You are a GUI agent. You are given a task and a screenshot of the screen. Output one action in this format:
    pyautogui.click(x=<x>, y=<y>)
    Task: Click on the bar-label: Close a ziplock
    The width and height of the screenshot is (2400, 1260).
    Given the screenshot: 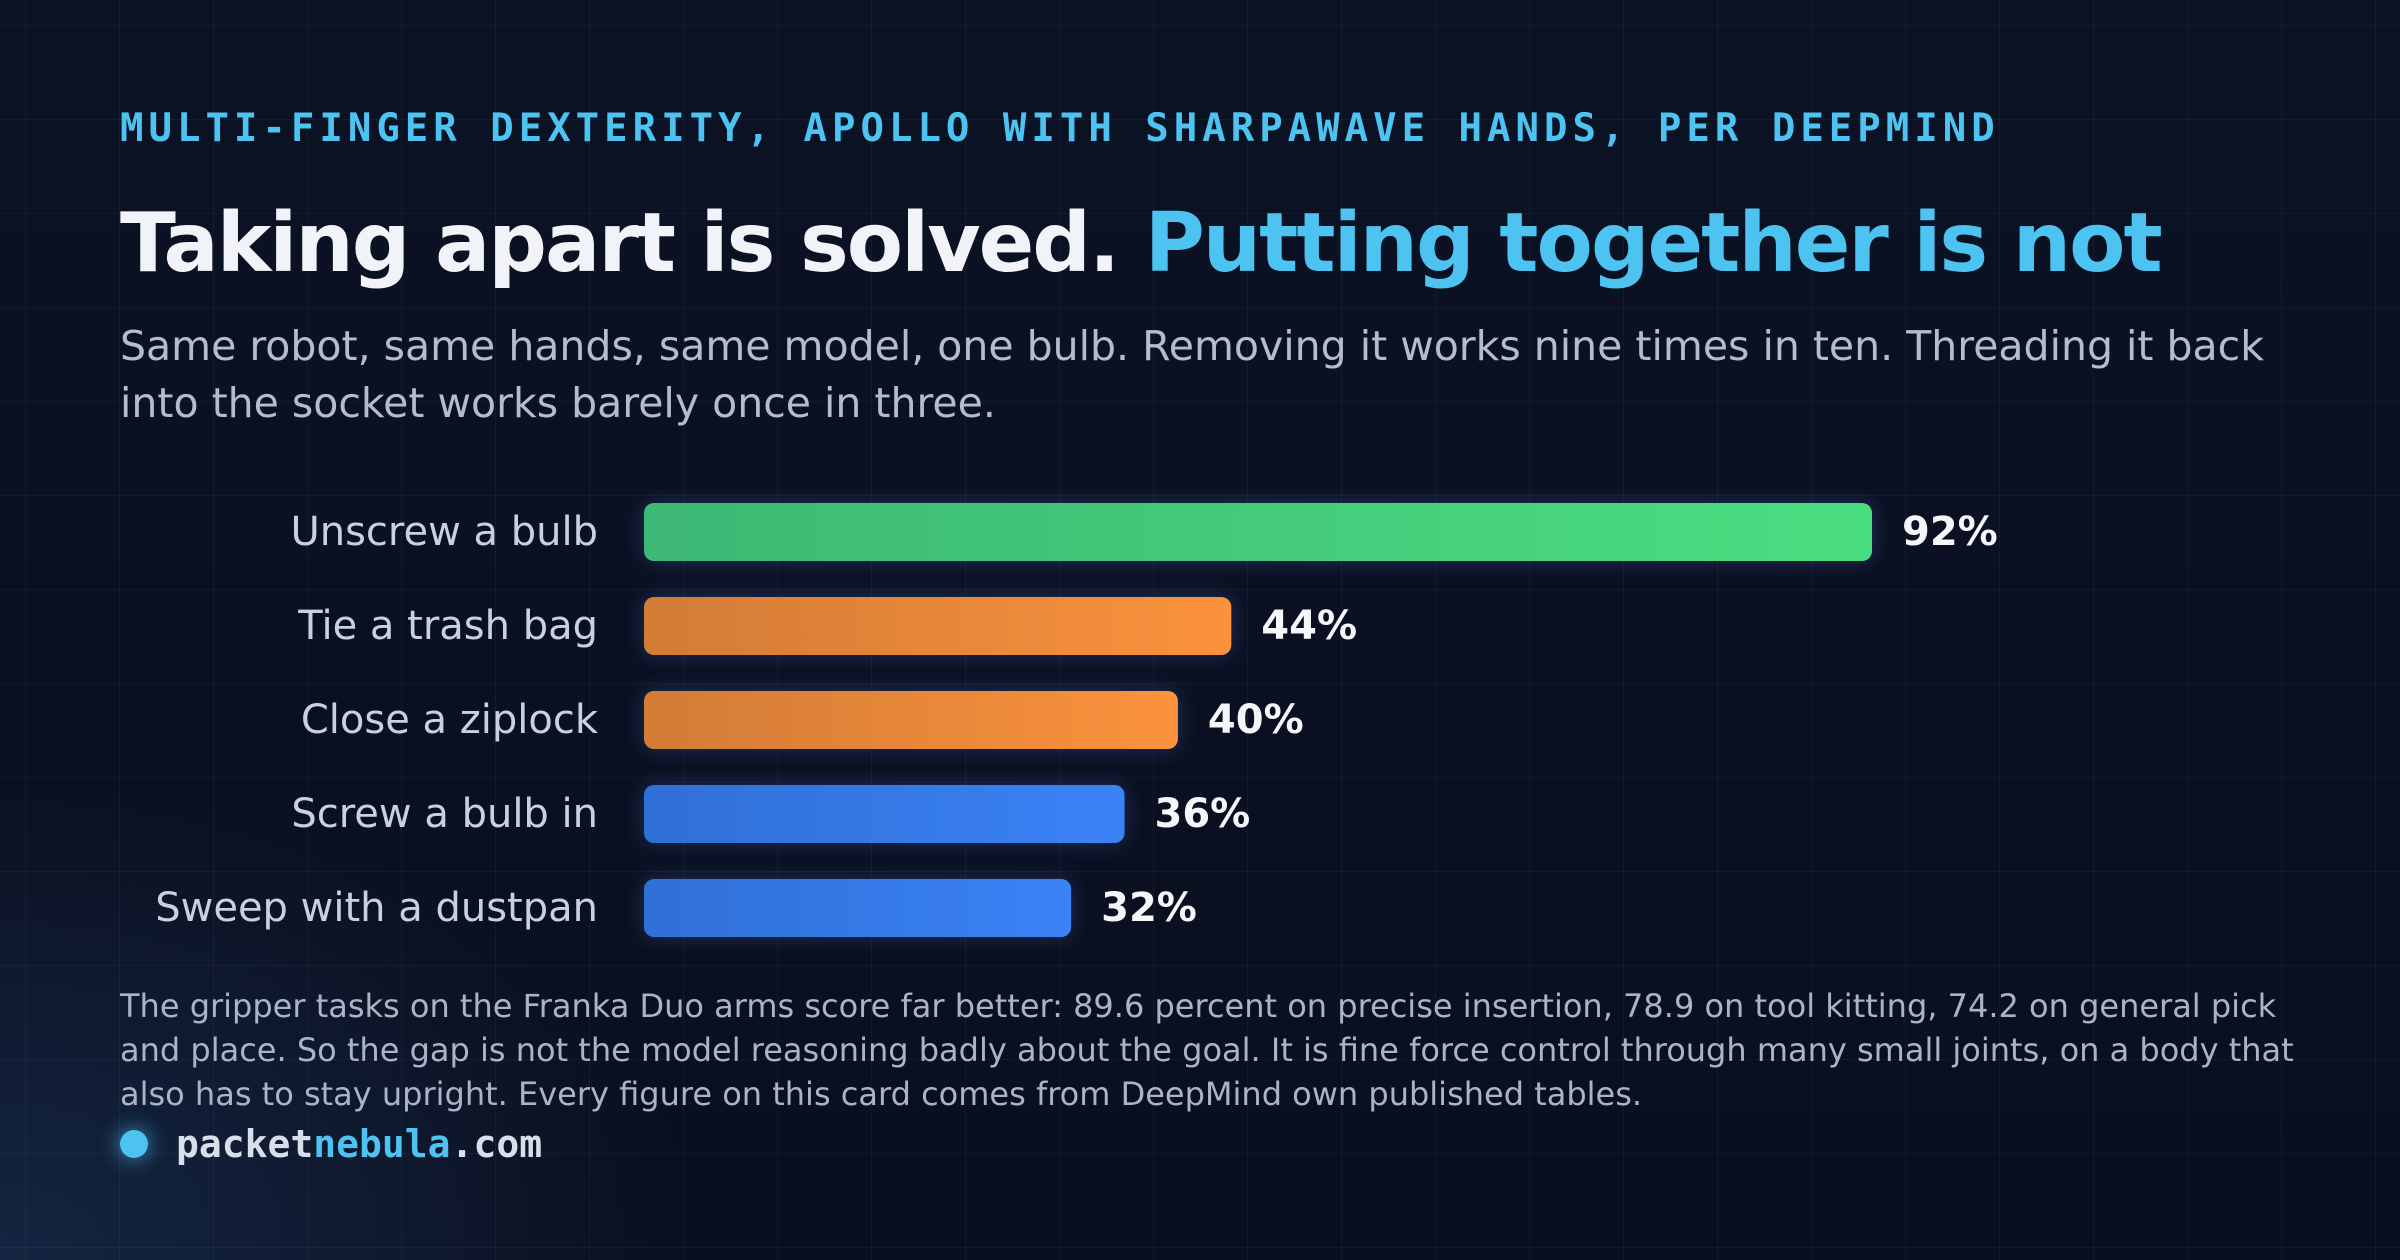 What is the action you would take?
    pyautogui.click(x=450, y=720)
    